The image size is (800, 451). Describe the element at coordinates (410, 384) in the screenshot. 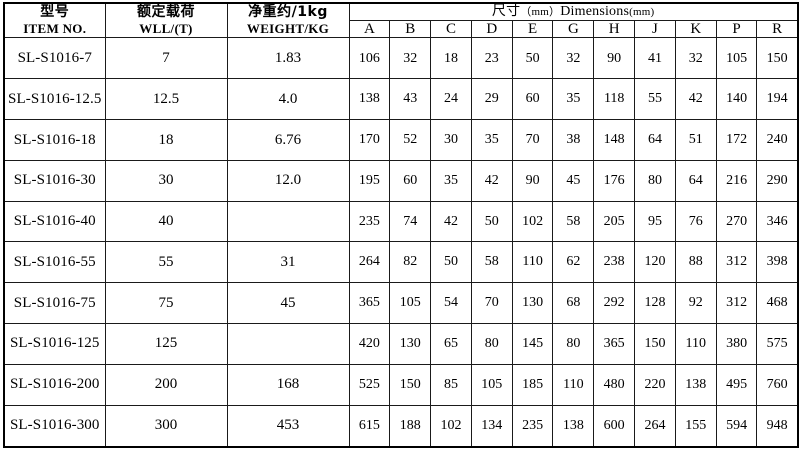

I see `cell-dim-b: 150` at that location.